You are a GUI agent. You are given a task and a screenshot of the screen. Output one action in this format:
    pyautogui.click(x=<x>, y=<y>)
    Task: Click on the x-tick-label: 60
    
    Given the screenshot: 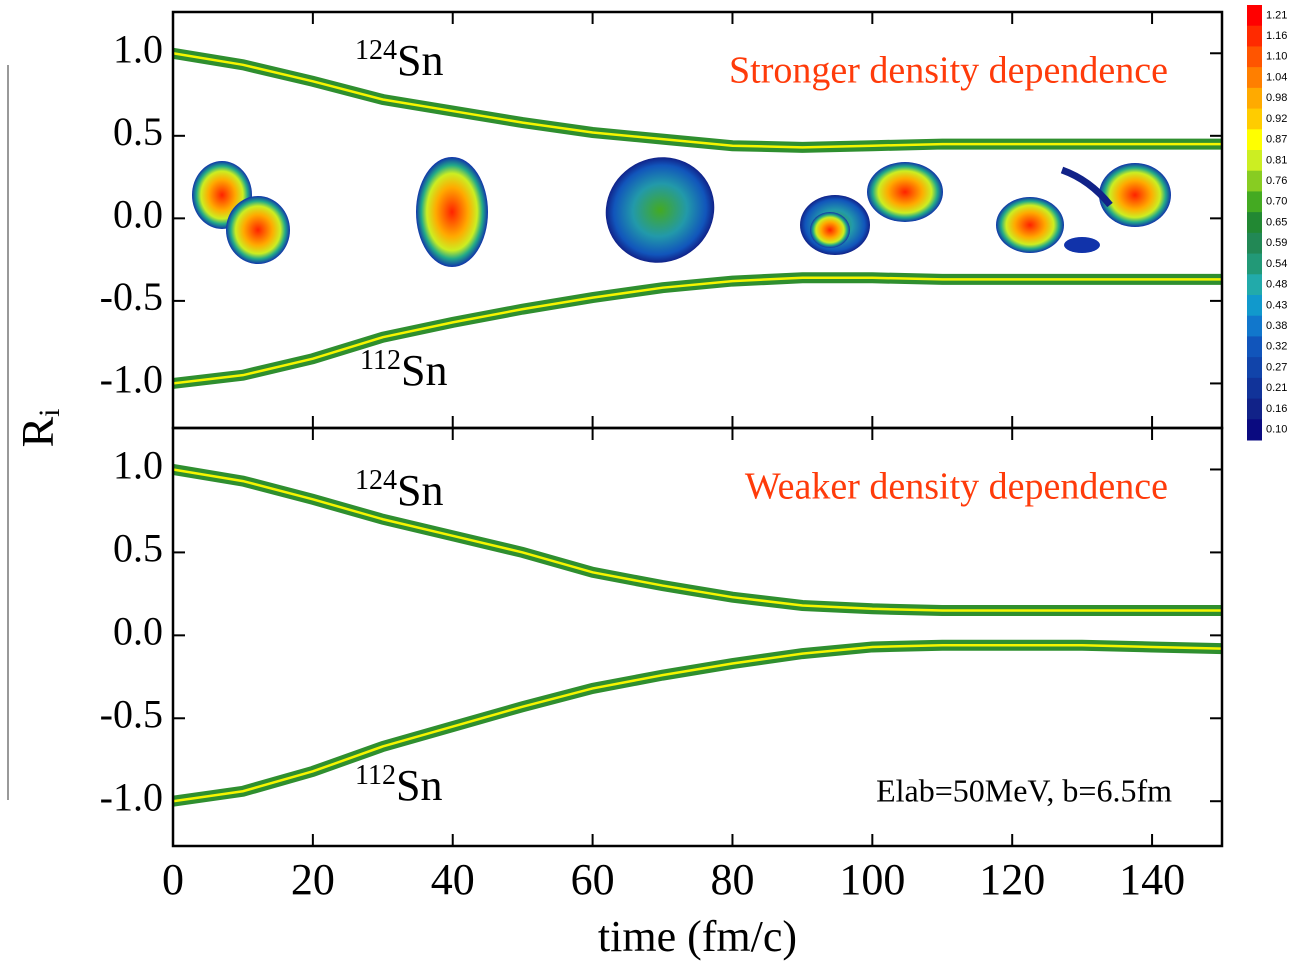 What is the action you would take?
    pyautogui.click(x=593, y=879)
    